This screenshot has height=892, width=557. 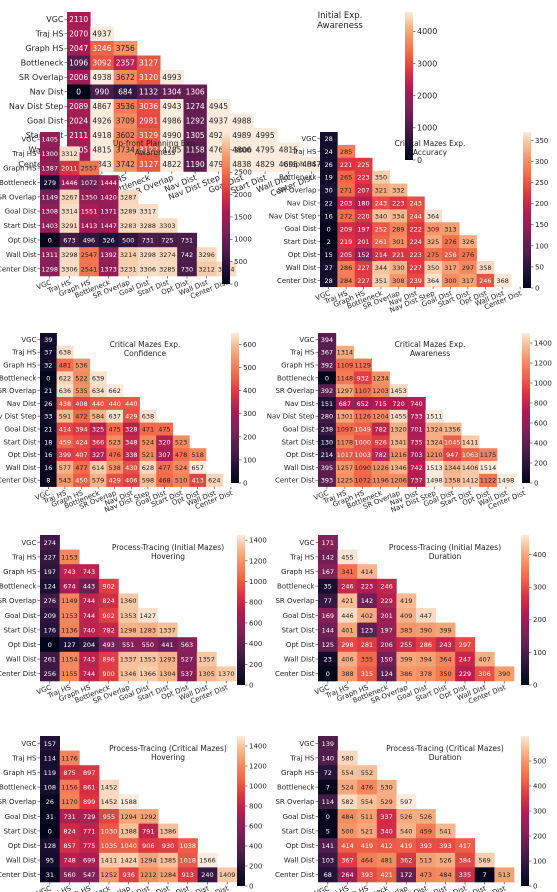 I want to click on cell-value-label: 1403, so click(x=50, y=226).